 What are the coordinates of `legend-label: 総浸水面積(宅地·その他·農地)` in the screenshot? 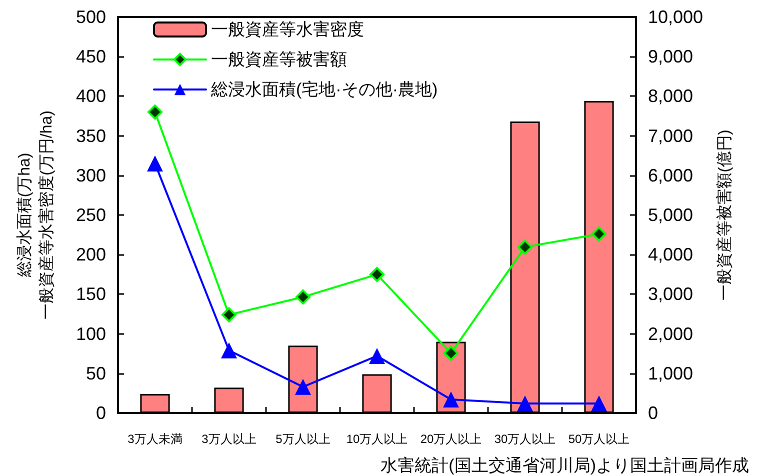 It's located at (324, 89).